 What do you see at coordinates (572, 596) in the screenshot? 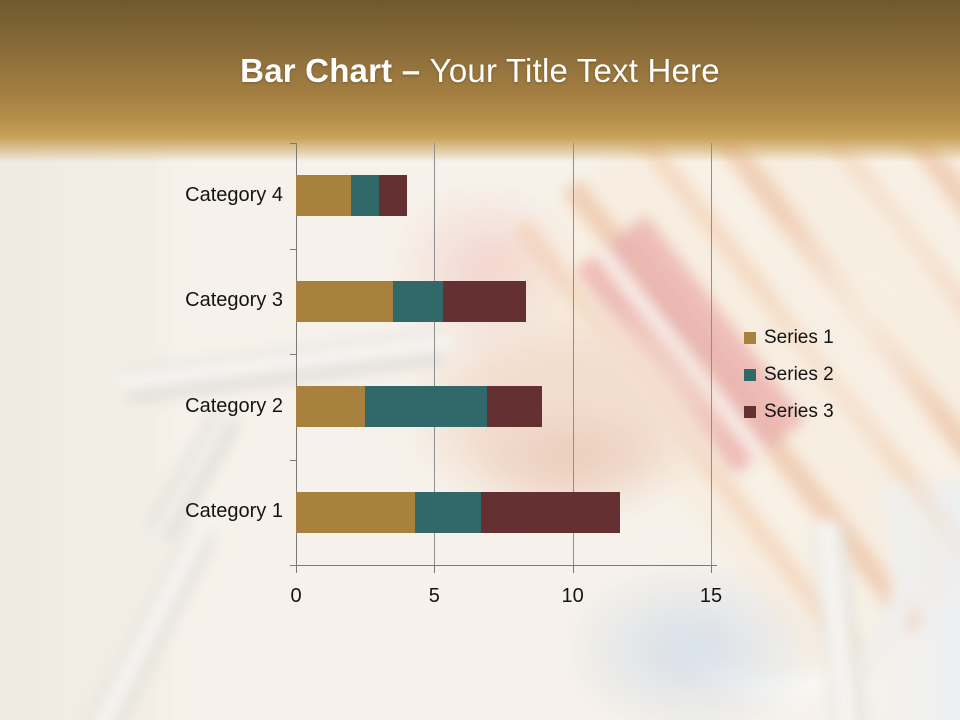
I see `x-axis-tick-label: 10` at bounding box center [572, 596].